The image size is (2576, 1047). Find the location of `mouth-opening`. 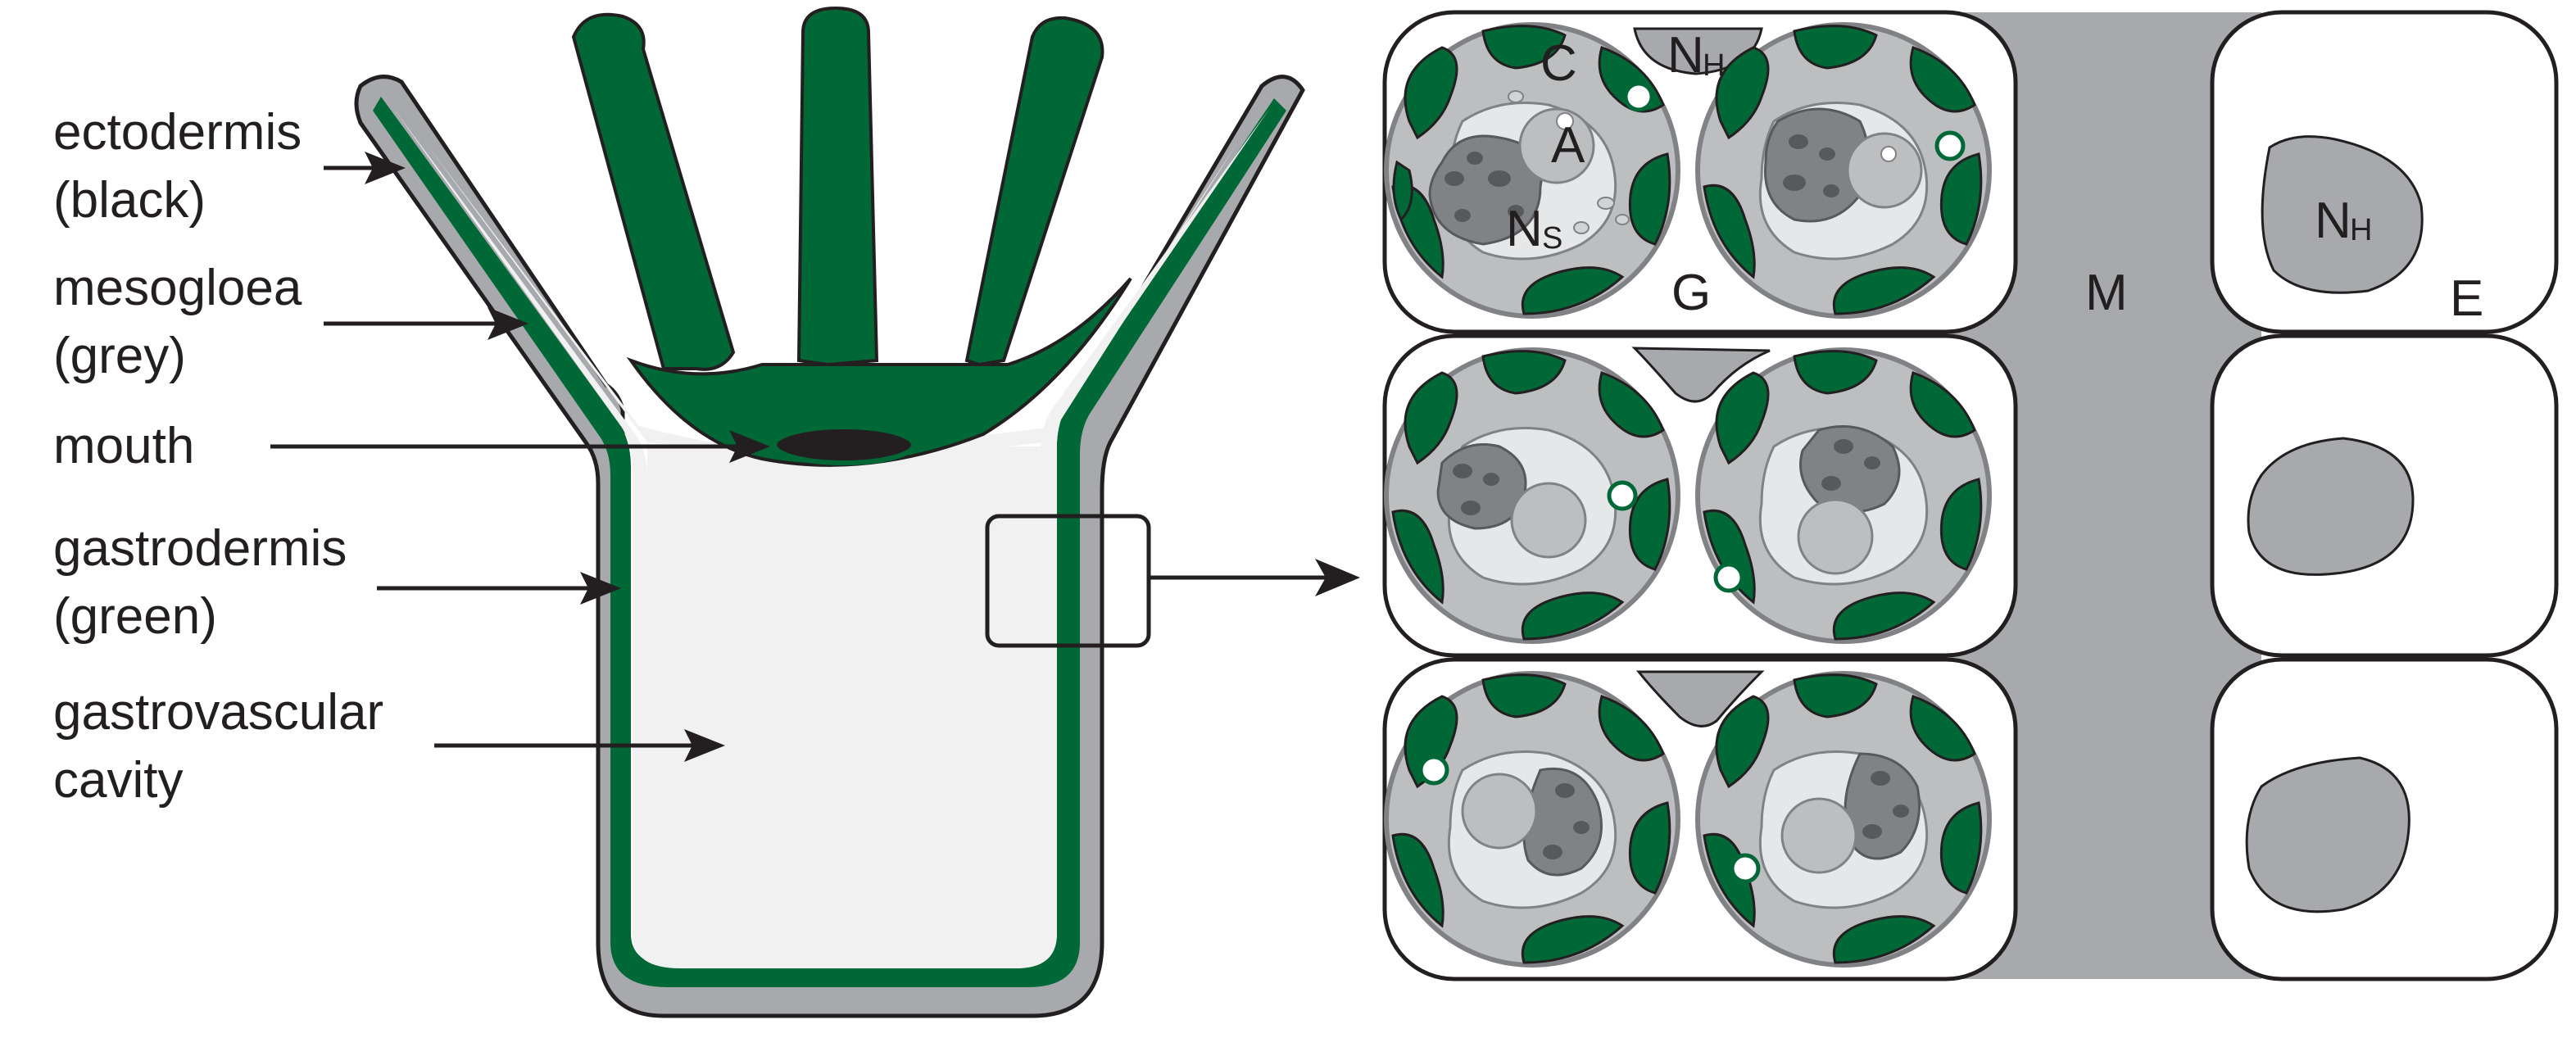

mouth-opening is located at coordinates (844, 444).